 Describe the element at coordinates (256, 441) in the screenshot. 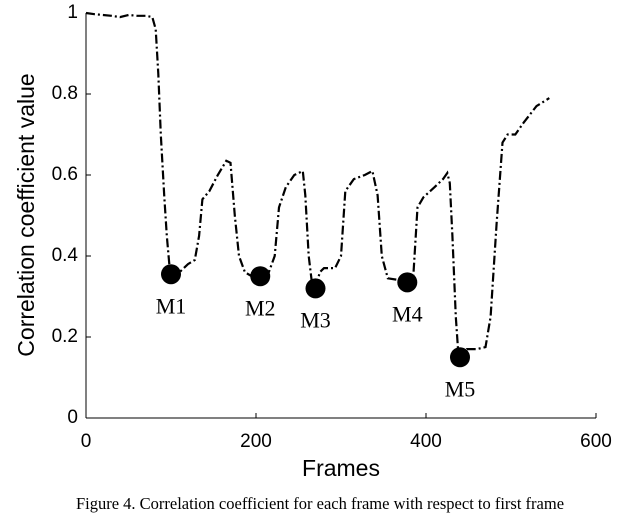

I see `x-tick-label: 200` at that location.